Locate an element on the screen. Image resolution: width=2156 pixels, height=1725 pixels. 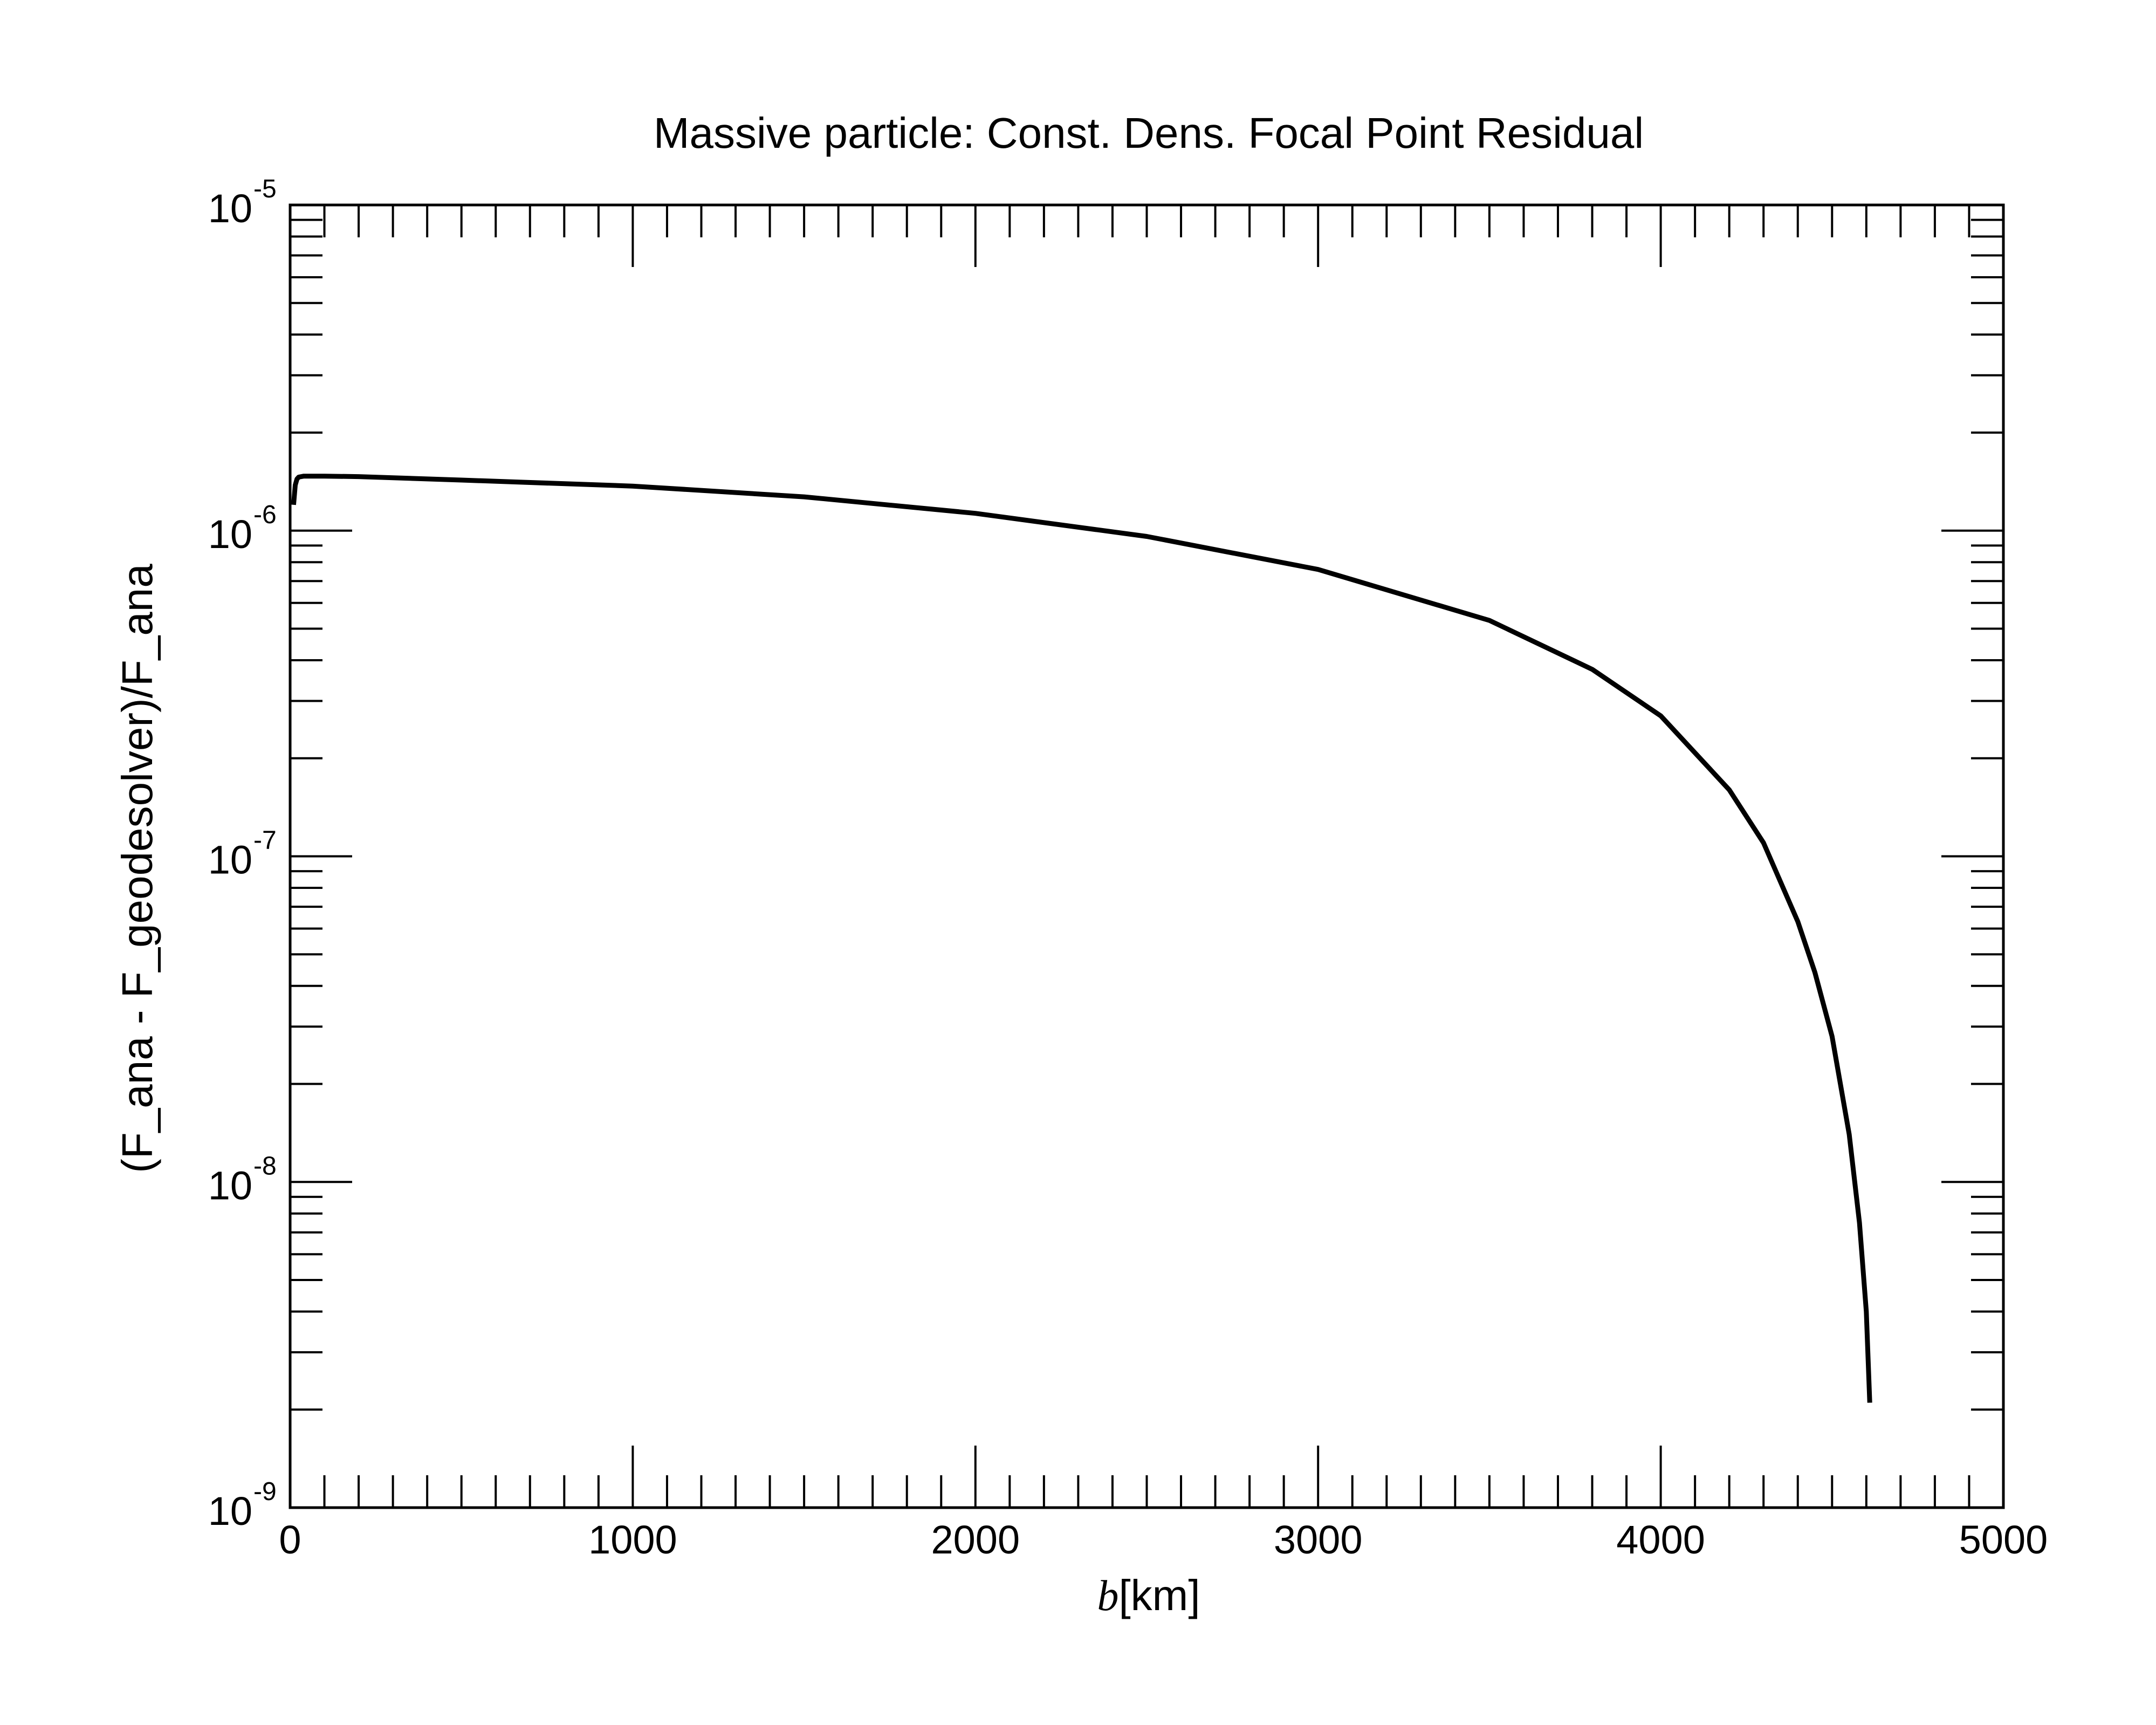
x-tick-label: 3000 is located at coordinates (1318, 1539).